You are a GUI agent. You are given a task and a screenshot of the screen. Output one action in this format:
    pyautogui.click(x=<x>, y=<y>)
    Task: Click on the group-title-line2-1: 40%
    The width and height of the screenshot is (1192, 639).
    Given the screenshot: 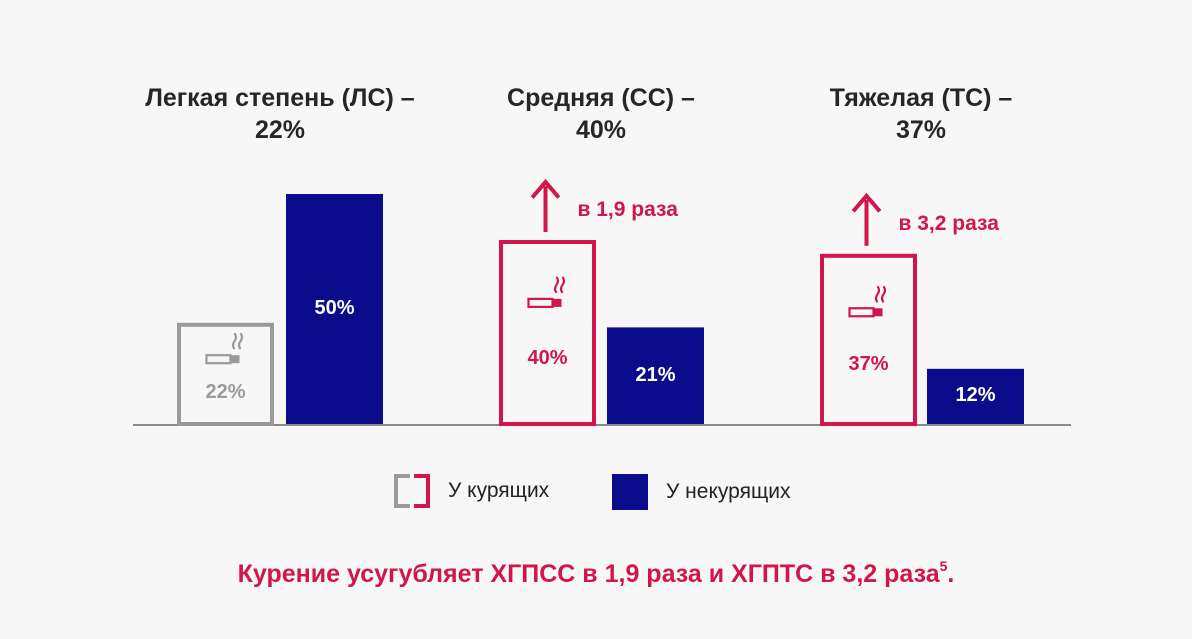 What is the action you would take?
    pyautogui.click(x=601, y=130)
    